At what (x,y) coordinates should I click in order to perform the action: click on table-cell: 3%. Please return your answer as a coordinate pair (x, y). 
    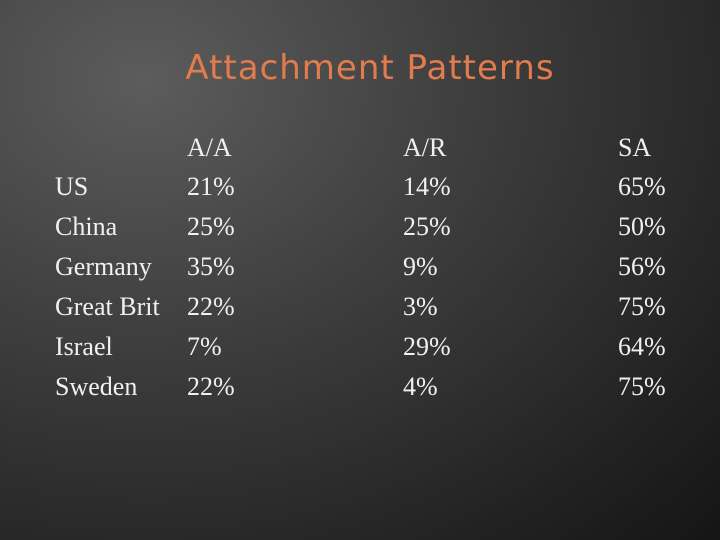
    Looking at the image, I should click on (420, 306).